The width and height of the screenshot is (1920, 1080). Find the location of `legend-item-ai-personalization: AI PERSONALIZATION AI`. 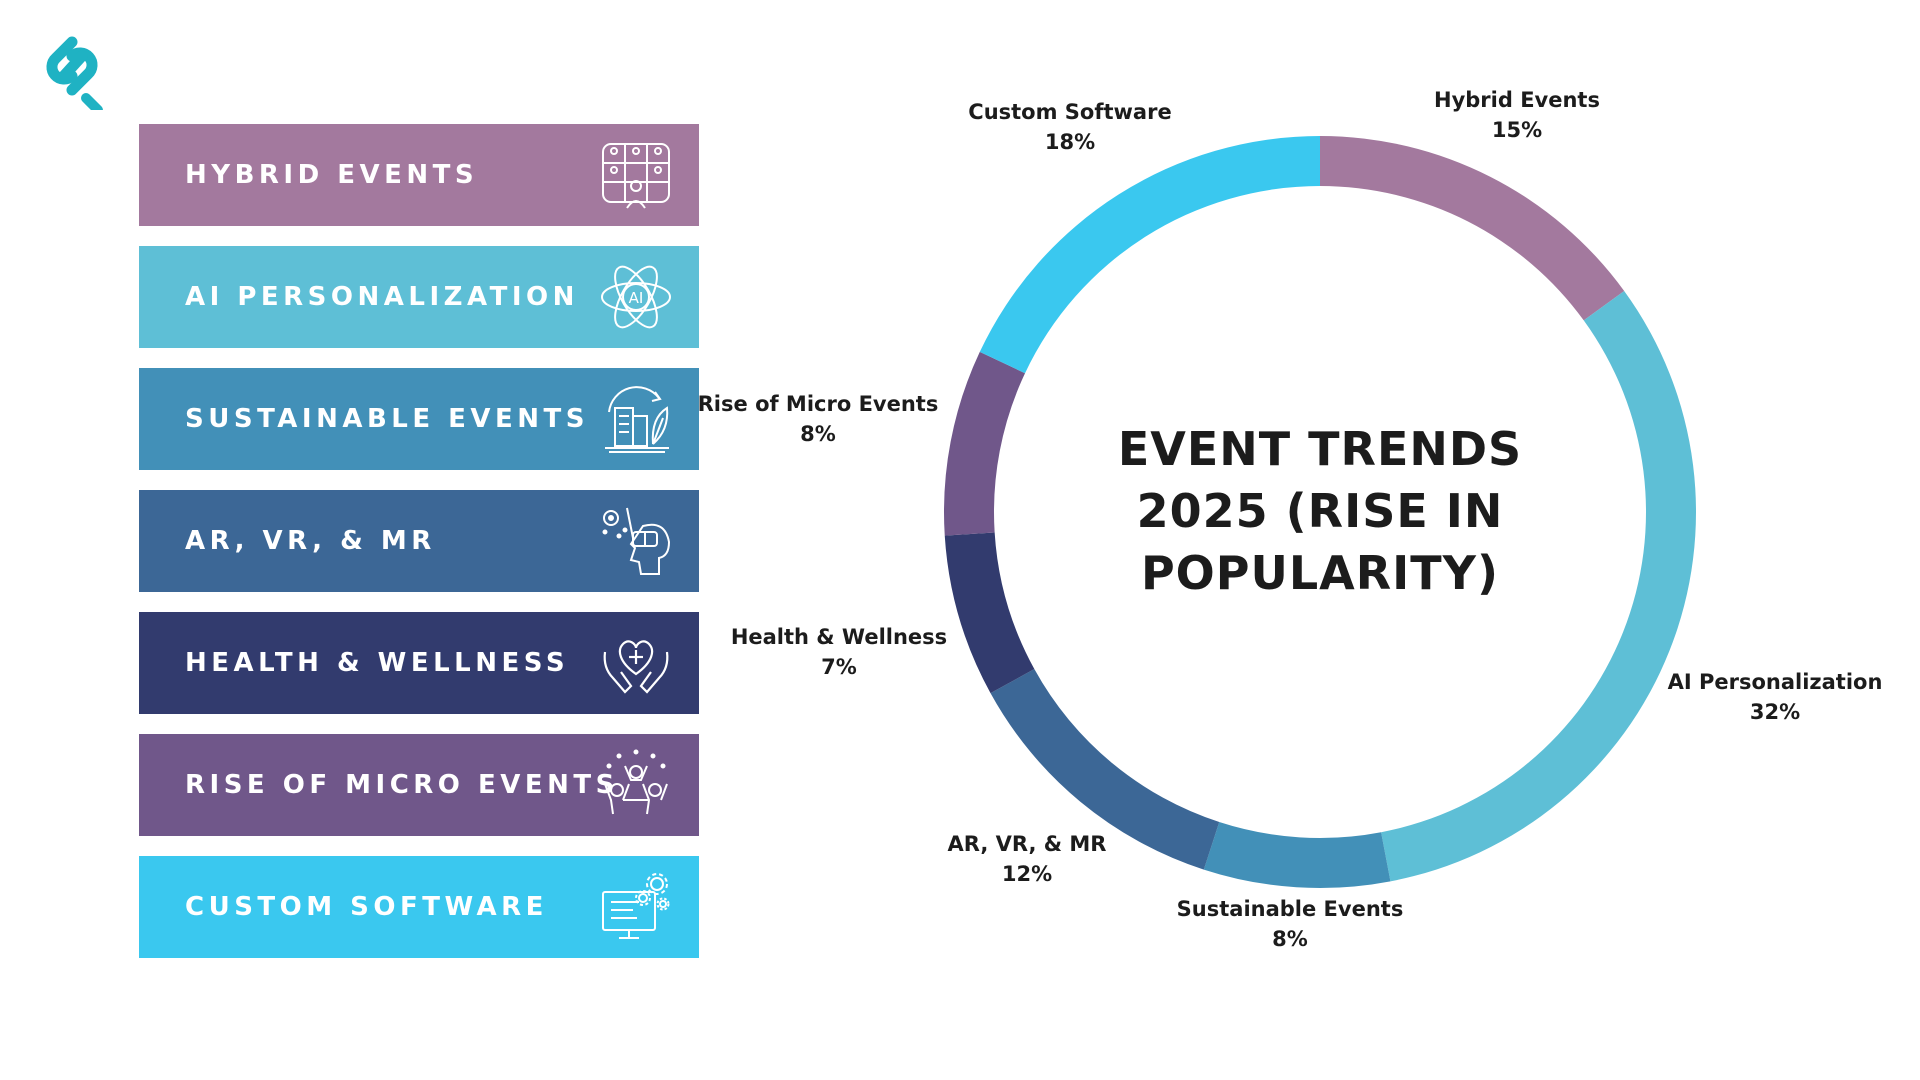

legend-item-ai-personalization: AI PERSONALIZATION AI is located at coordinates (419, 297).